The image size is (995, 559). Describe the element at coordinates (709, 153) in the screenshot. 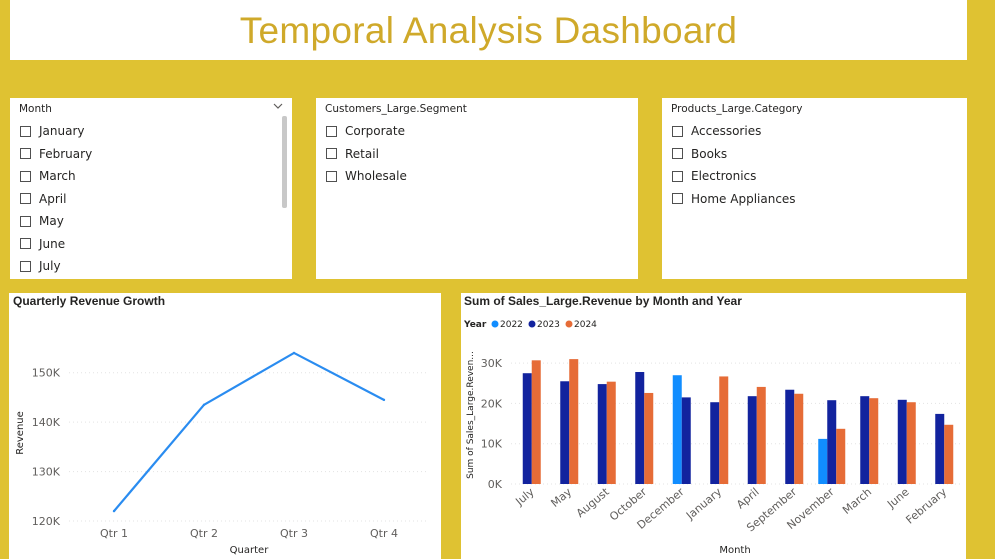

I see `slicer-item-label: Books` at that location.